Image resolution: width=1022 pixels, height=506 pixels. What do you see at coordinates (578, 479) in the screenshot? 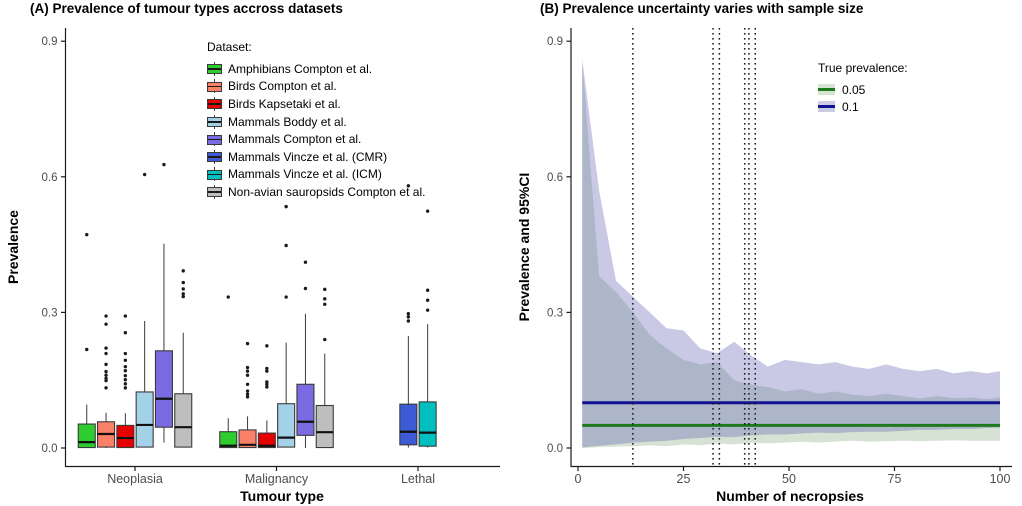
I see `tick-label: 0` at bounding box center [578, 479].